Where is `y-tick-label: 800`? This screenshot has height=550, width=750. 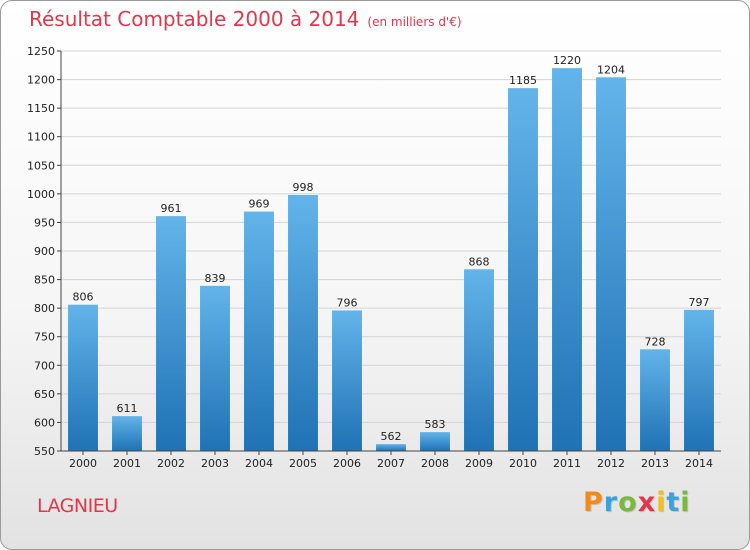 y-tick-label: 800 is located at coordinates (44, 308).